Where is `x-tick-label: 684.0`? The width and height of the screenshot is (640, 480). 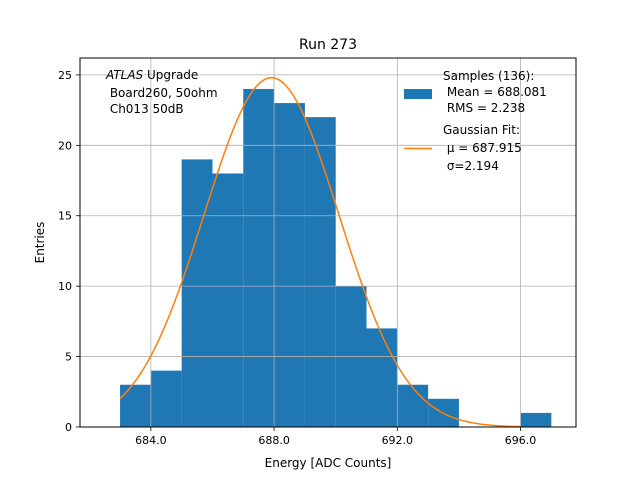
x-tick-label: 684.0 is located at coordinates (151, 440).